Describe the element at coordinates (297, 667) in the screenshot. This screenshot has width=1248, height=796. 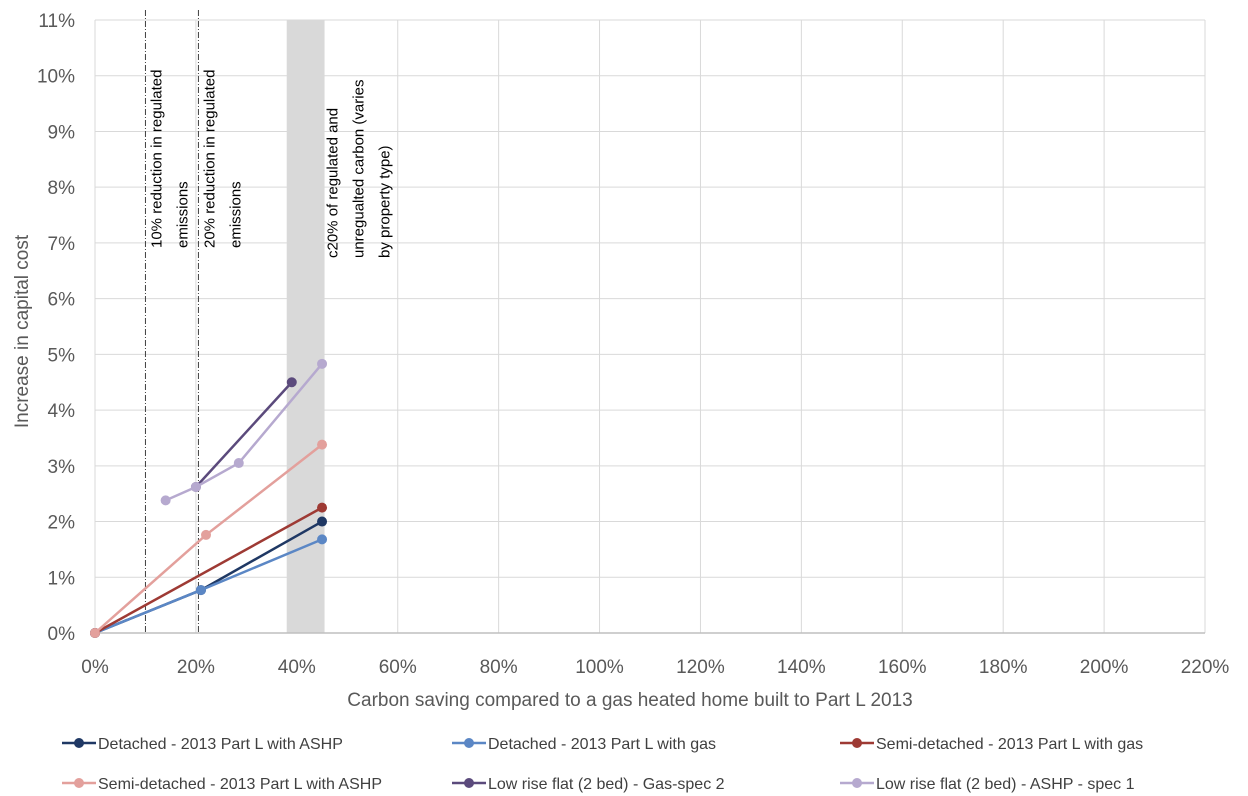
I see `x-tick-label: 40%` at that location.